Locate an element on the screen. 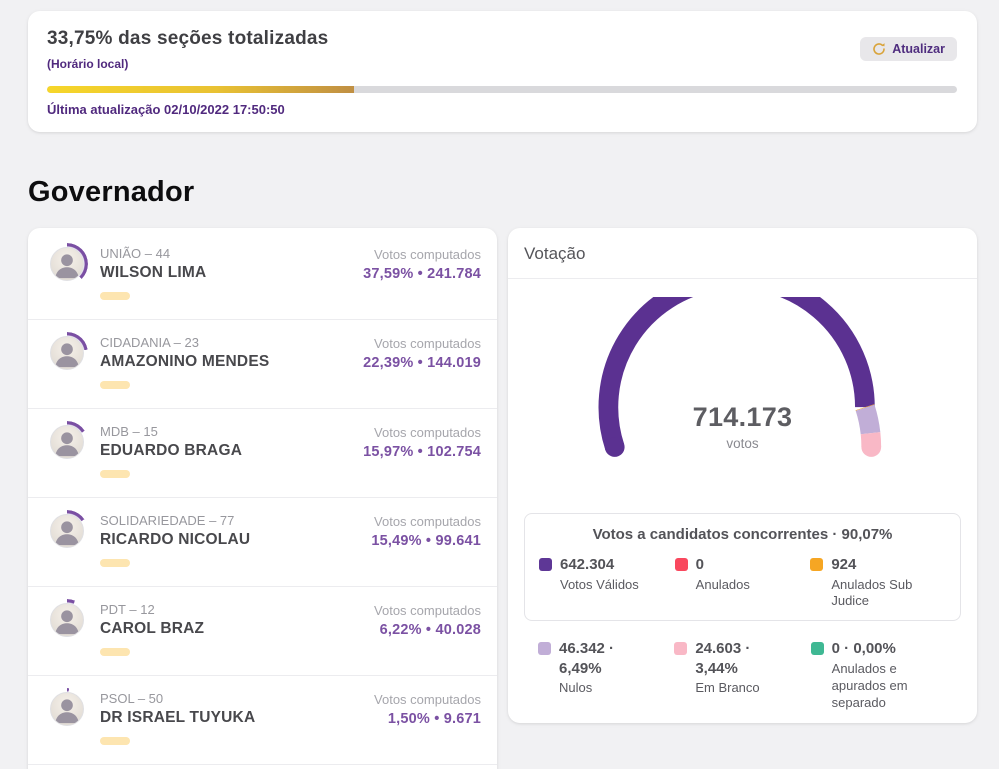 This screenshot has width=999, height=769. legend-item: 46.342 · 6,49% Nulos is located at coordinates (606, 675).